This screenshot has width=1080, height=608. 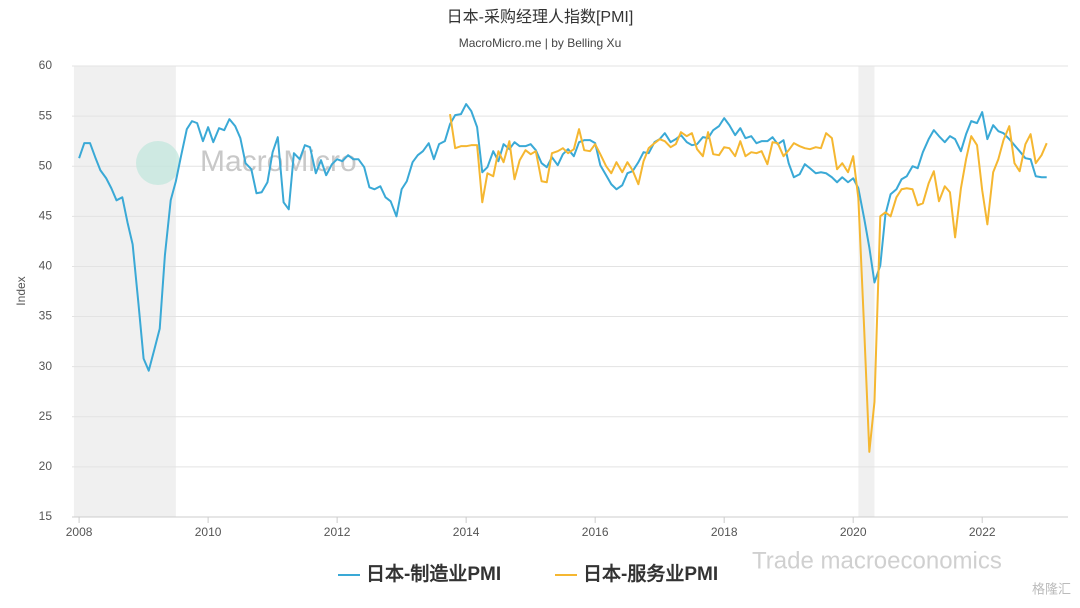 I want to click on x-tick-label: 2008, so click(x=79, y=532).